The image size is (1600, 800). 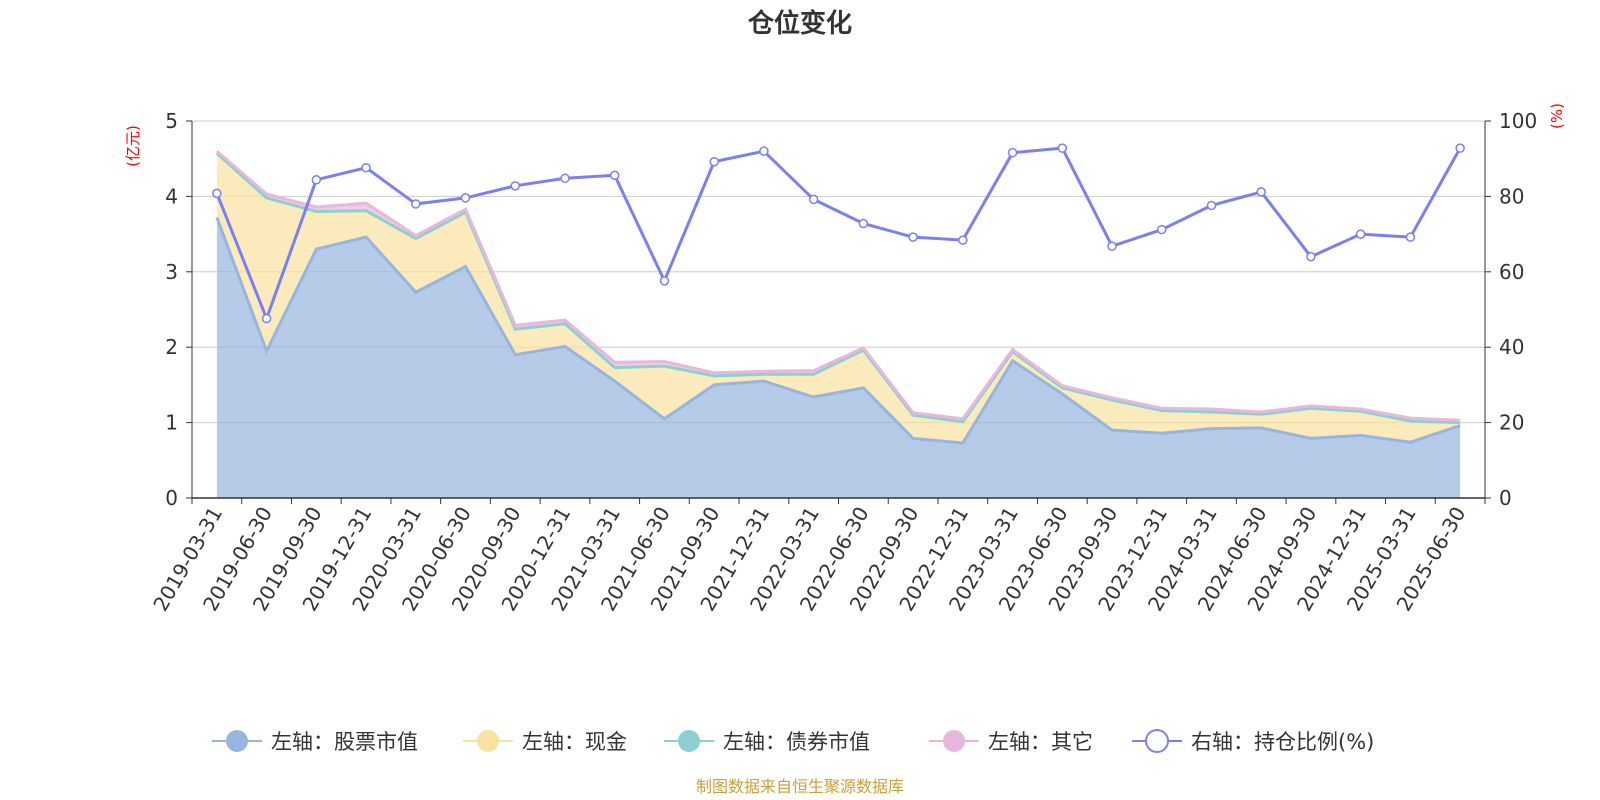 What do you see at coordinates (574, 742) in the screenshot?
I see `legend-label: 左轴：现金` at bounding box center [574, 742].